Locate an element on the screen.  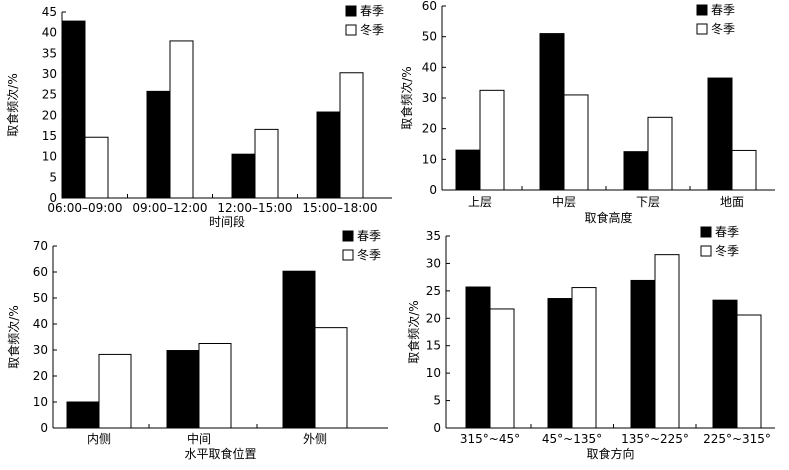
x-tick-label: 地面 is located at coordinates (732, 202).